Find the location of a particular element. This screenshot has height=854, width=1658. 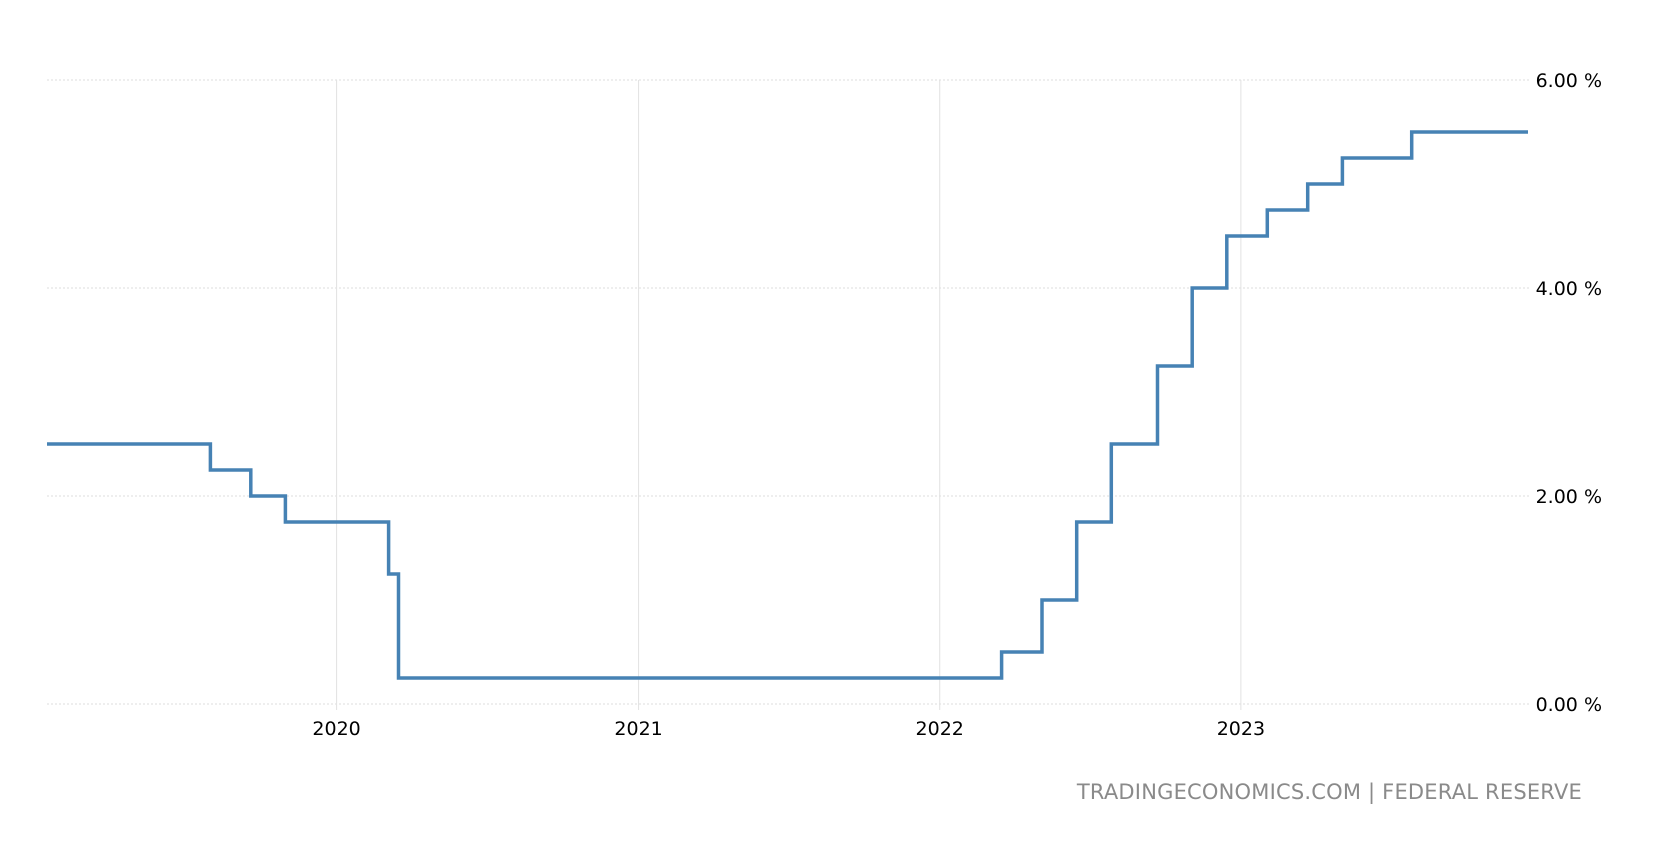

y-tick-label: 4.00 % is located at coordinates (1569, 289).